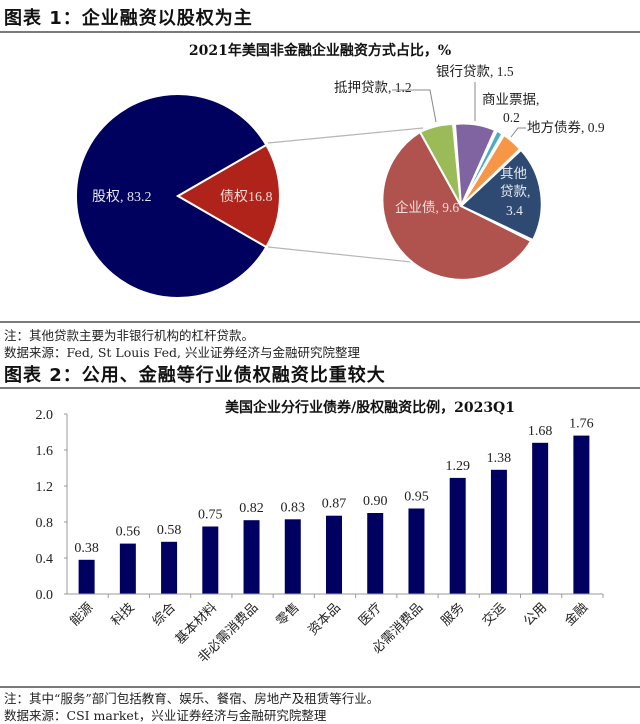 The width and height of the screenshot is (640, 724). Describe the element at coordinates (515, 191) in the screenshot. I see `label-other-loans-2: 贷款,` at that location.